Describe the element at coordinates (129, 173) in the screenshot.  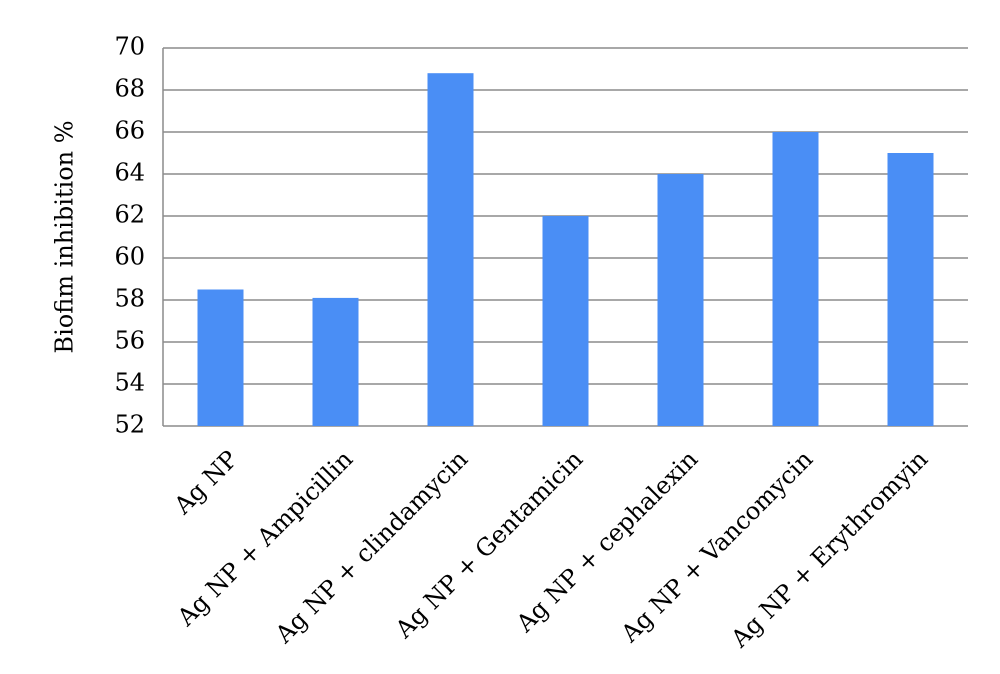
I see `y-tick-label: 64` at that location.